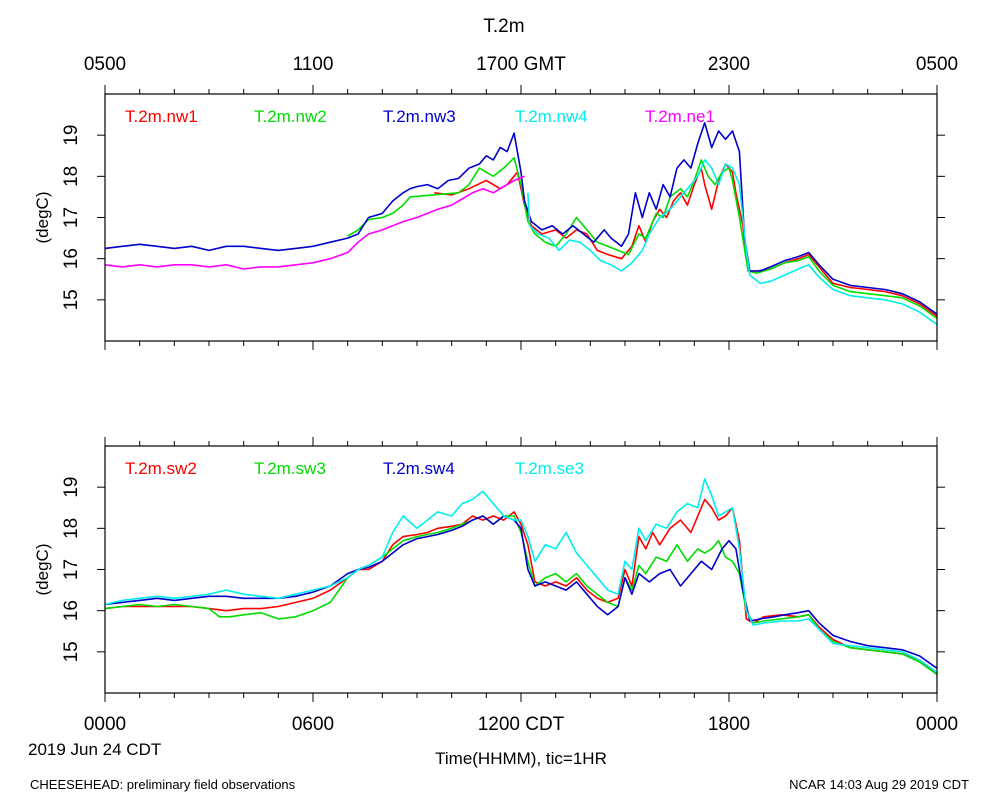 The height and width of the screenshot is (800, 1000). Describe the element at coordinates (503, 26) in the screenshot. I see `chart-title: T.2m` at that location.